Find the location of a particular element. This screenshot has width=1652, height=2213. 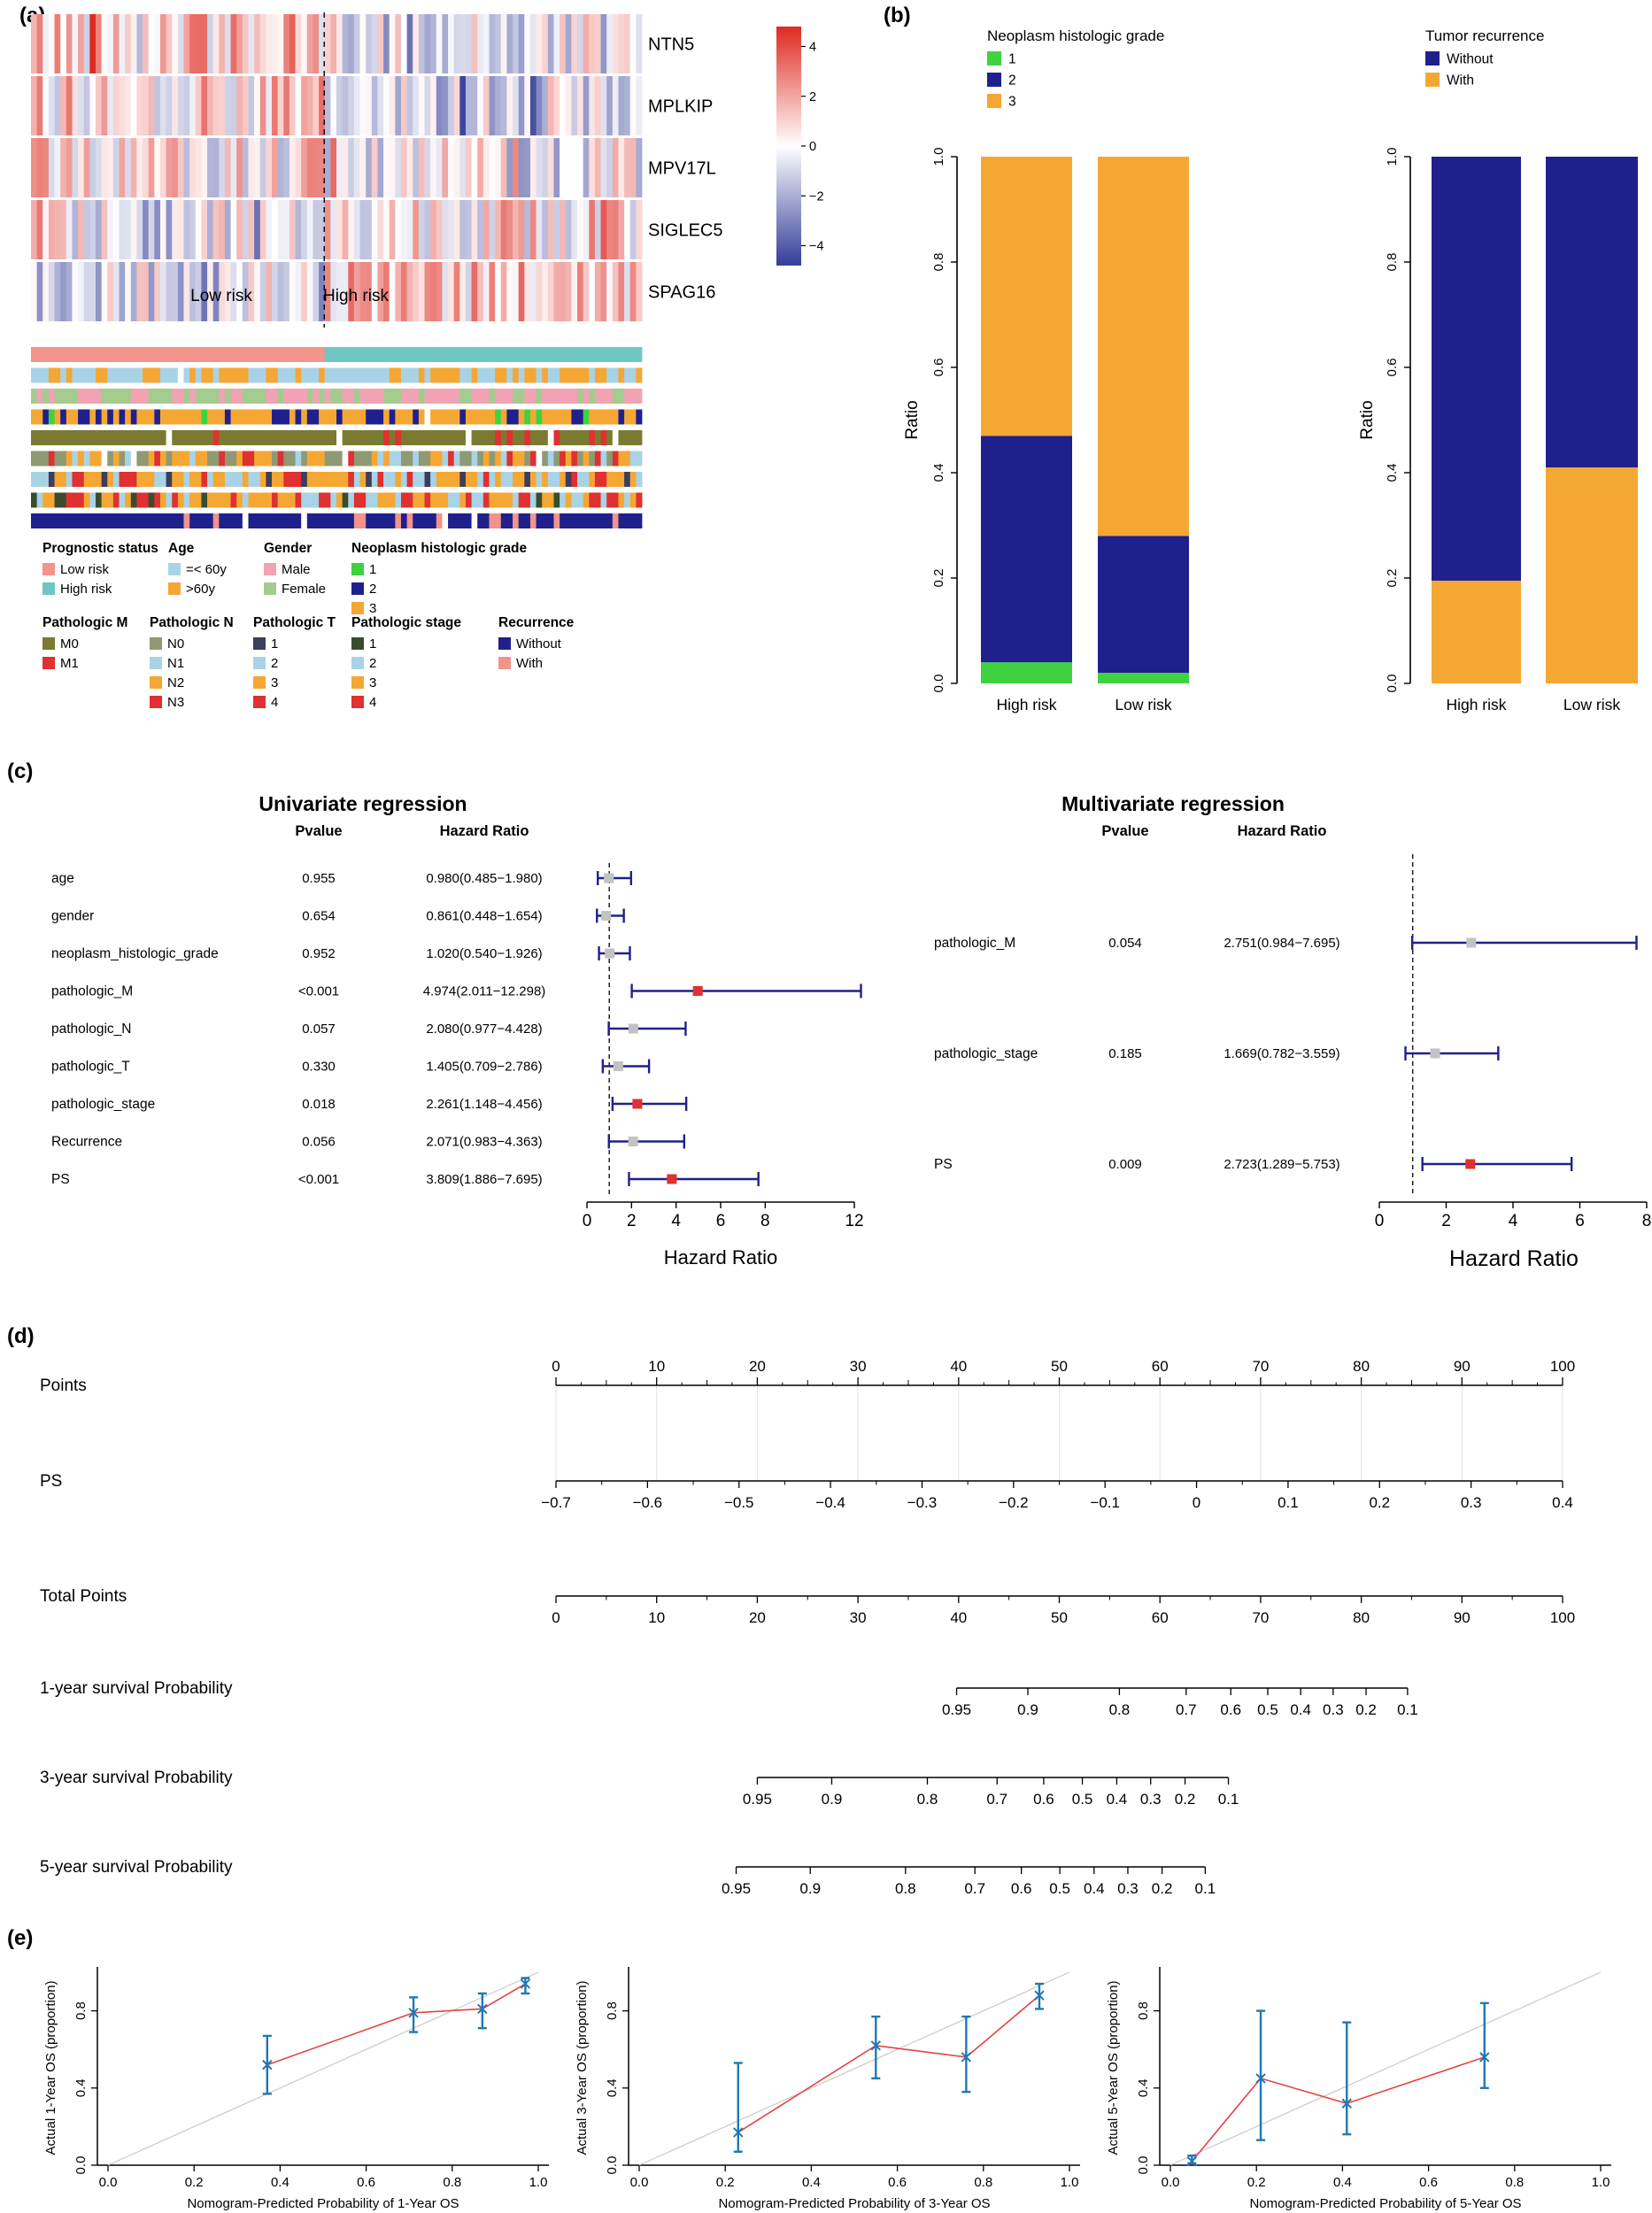

covariate-label: PS is located at coordinates (943, 1164).